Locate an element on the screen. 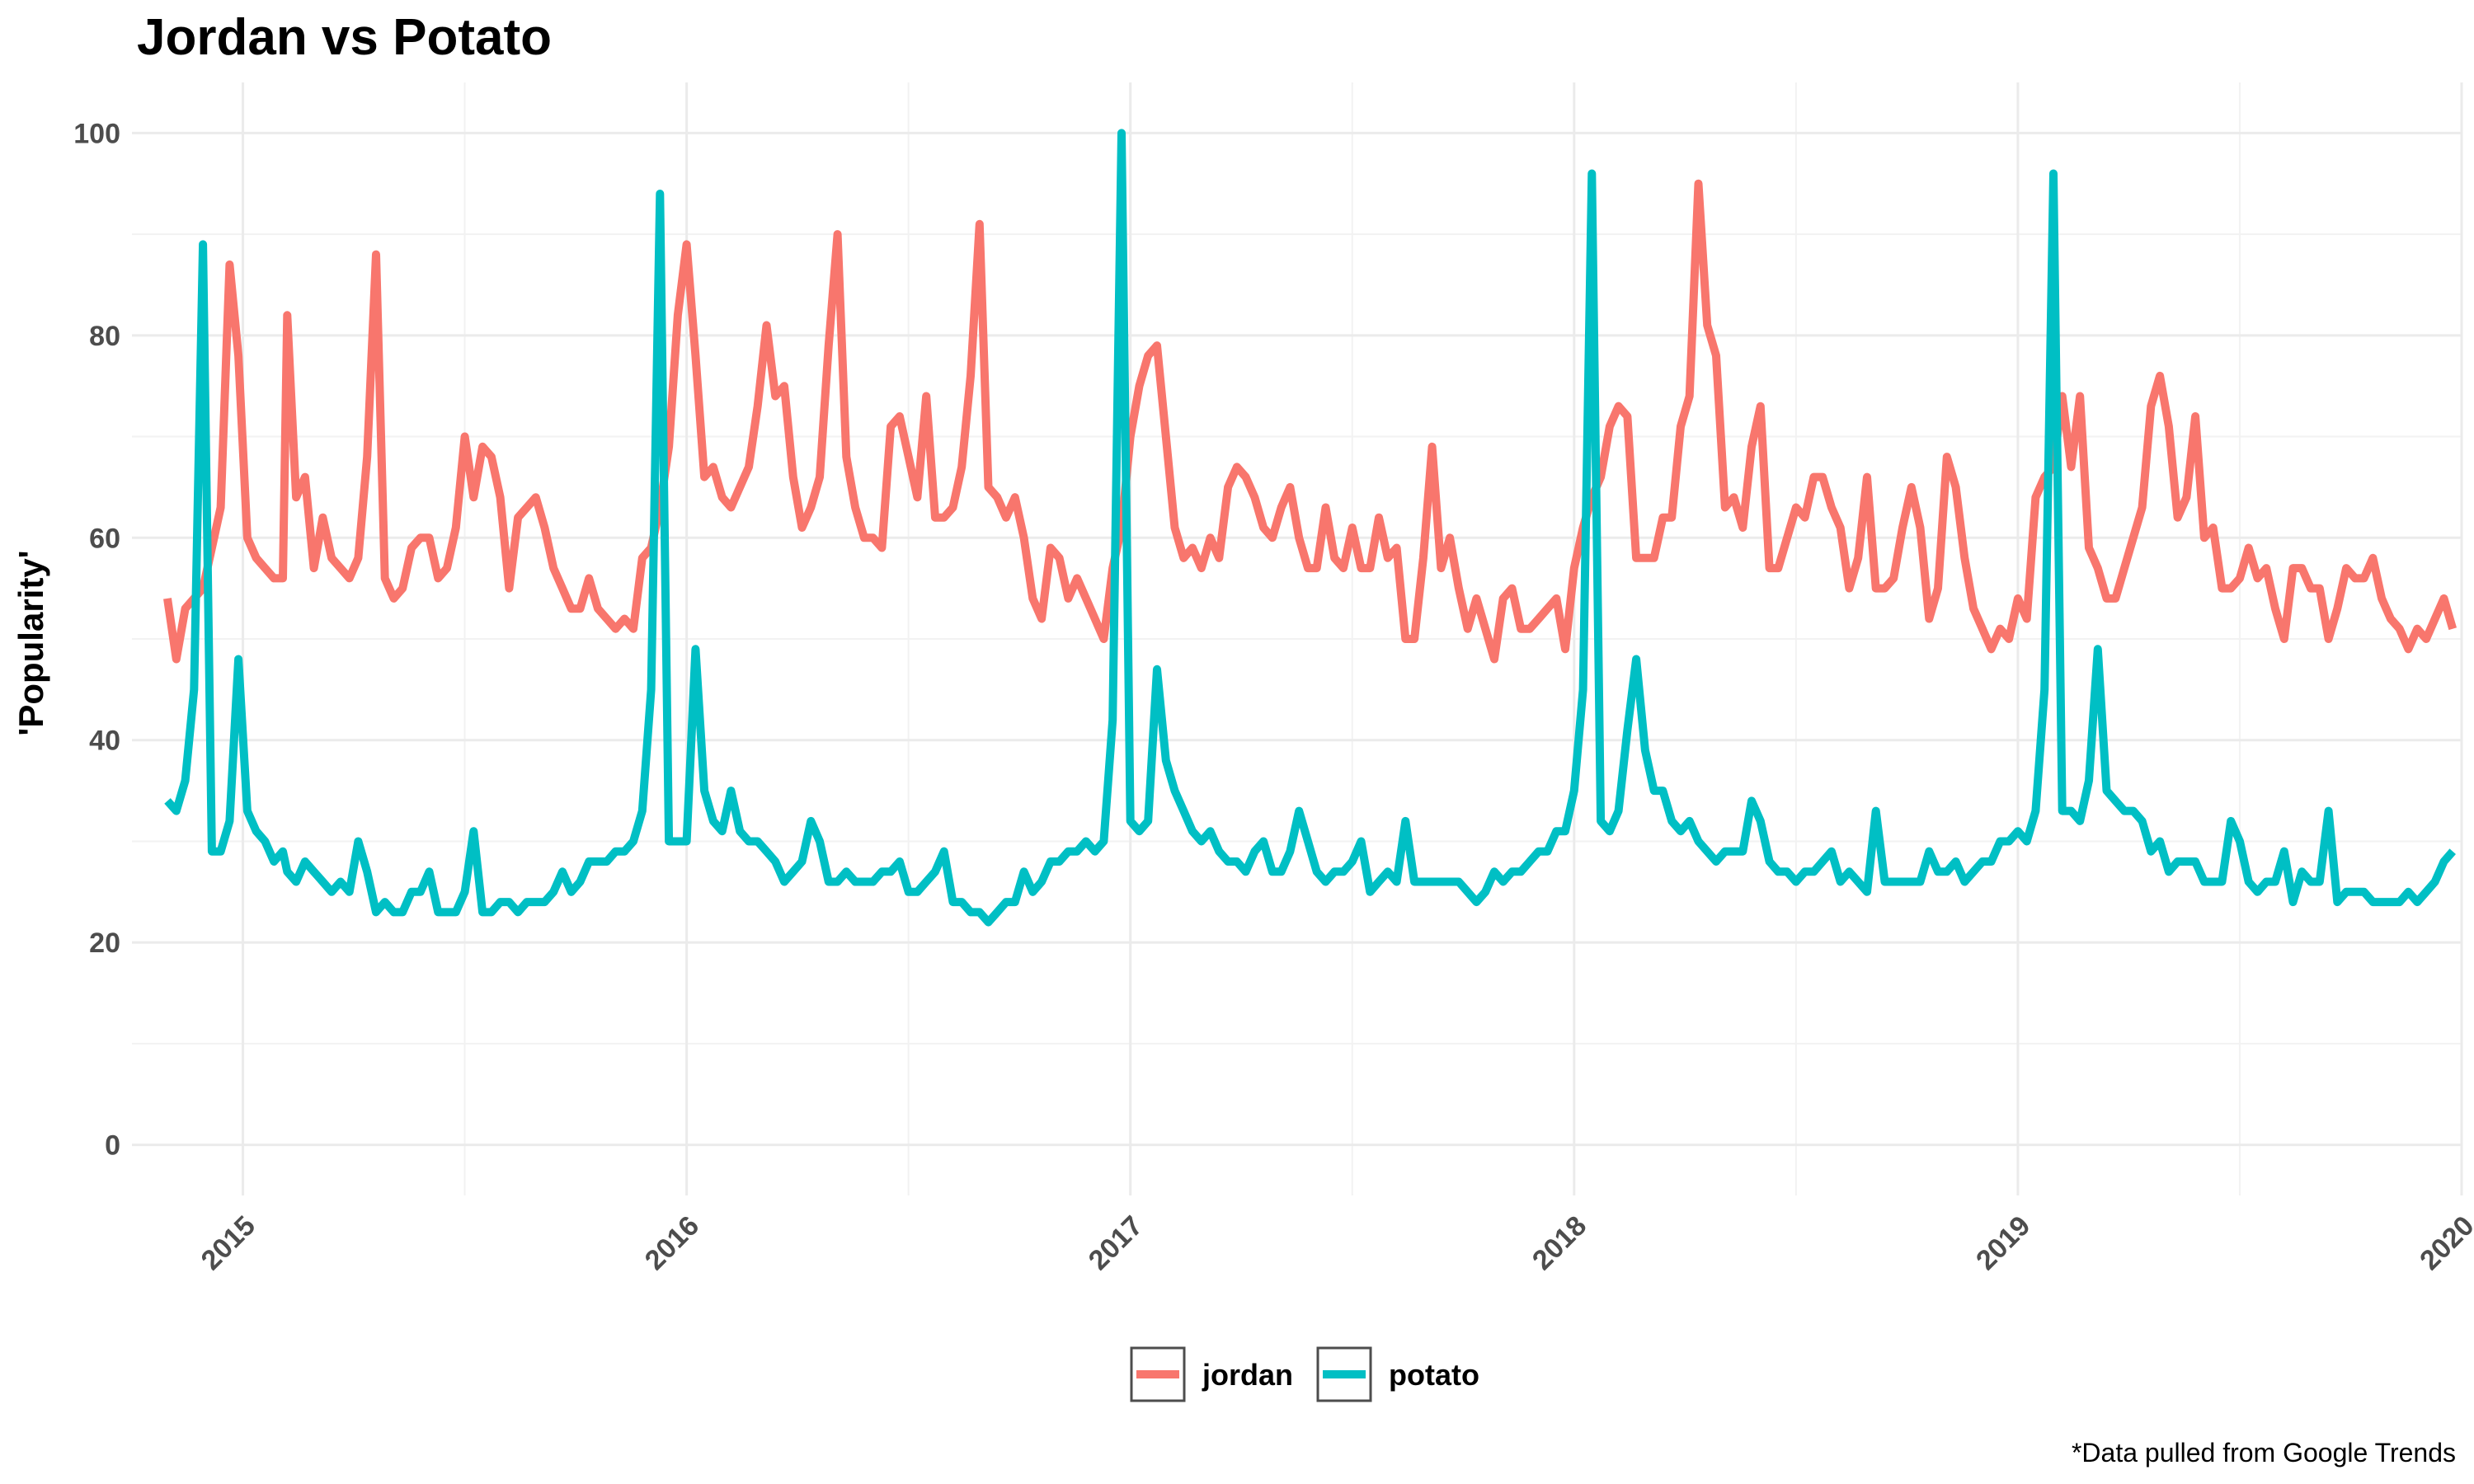 Image resolution: width=2474 pixels, height=1484 pixels. chart-title: Jordan vs Potato is located at coordinates (344, 37).